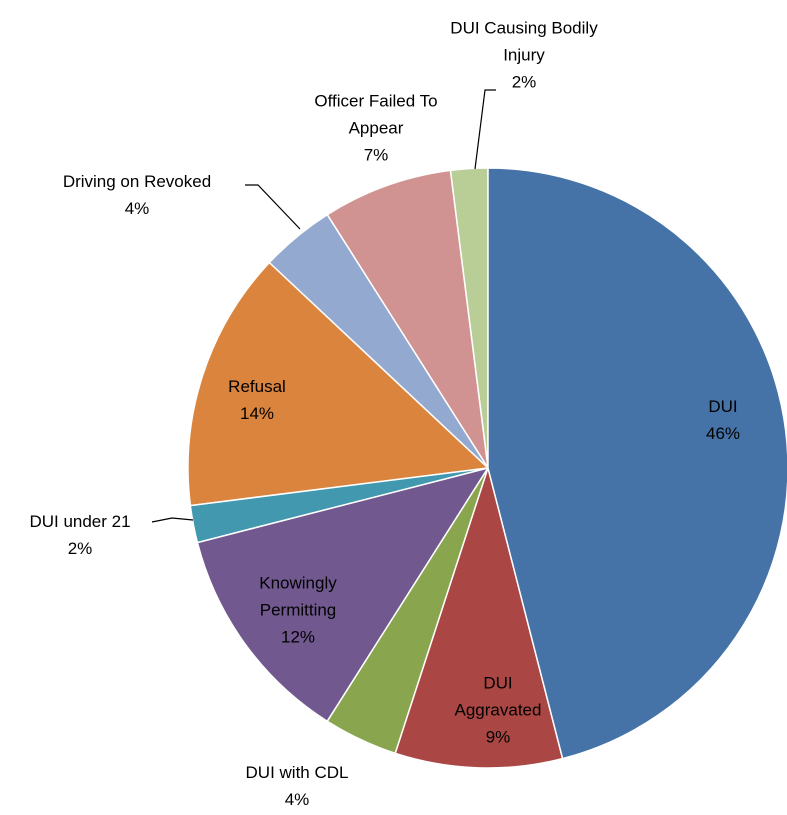 This screenshot has height=815, width=787. I want to click on category-label: Driving on Revoked, so click(137, 181).